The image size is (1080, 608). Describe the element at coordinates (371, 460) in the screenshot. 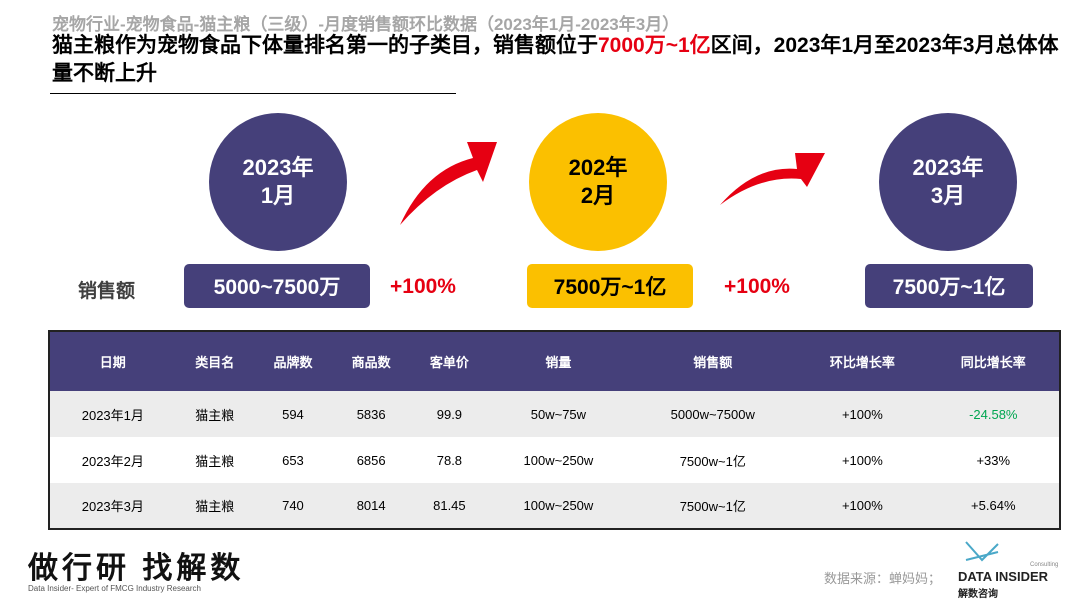

I see `cell: 6856` at that location.